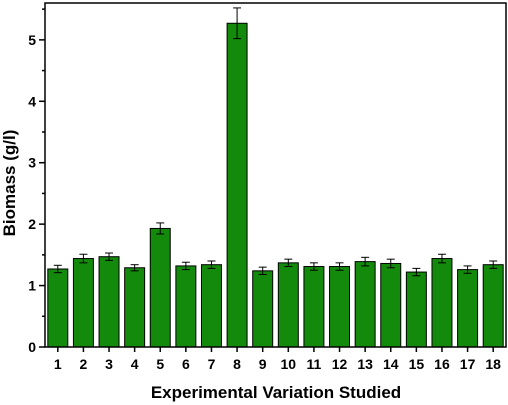  What do you see at coordinates (9, 183) in the screenshot?
I see `y-axis-title: Biomass (g/l)` at bounding box center [9, 183].